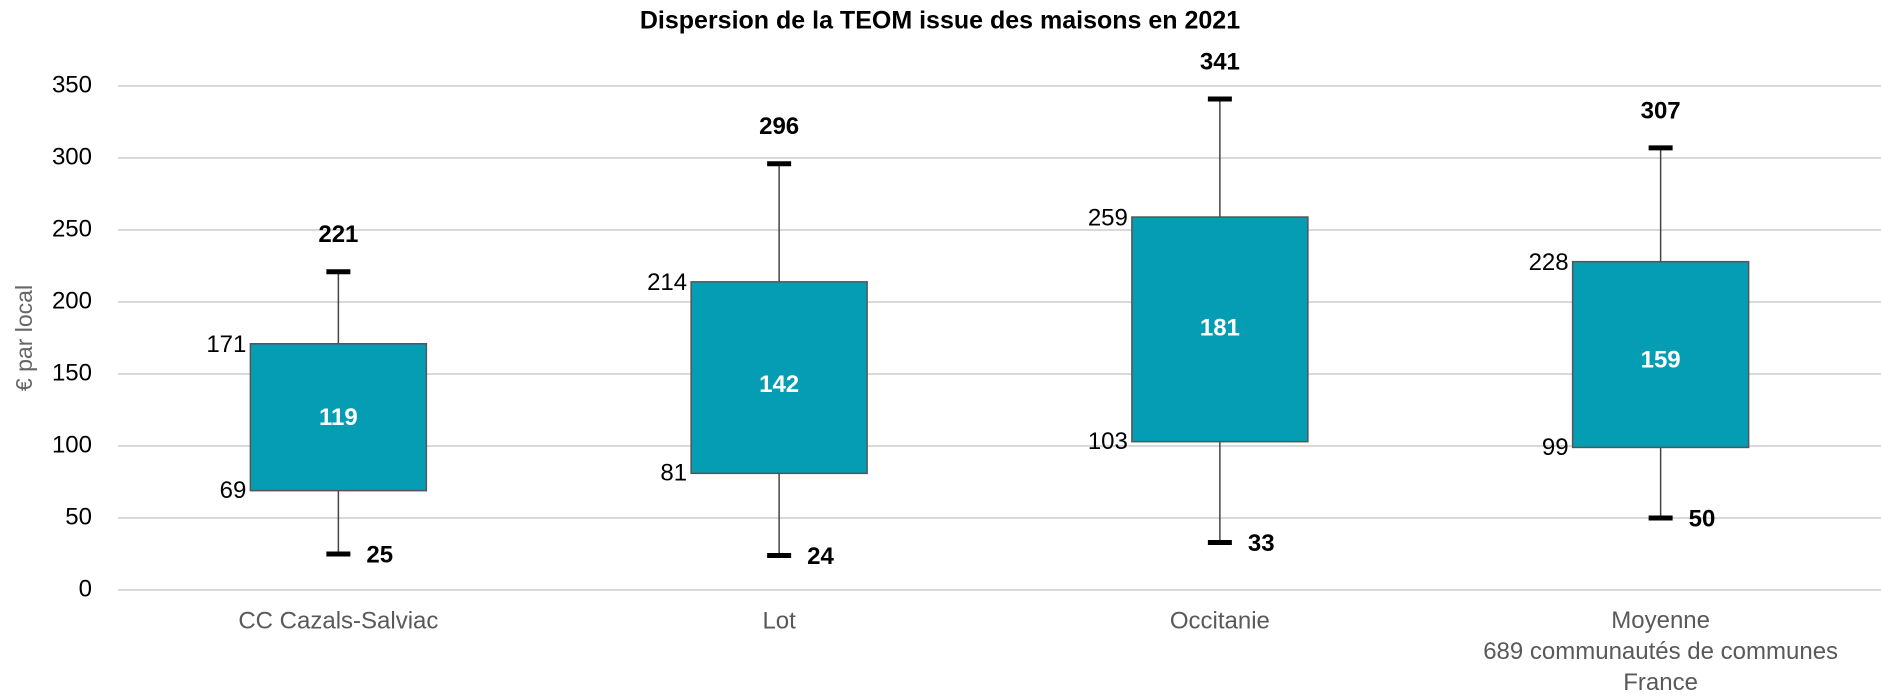 This screenshot has height=696, width=1881. I want to click on y-tick-label: 300, so click(72, 156).